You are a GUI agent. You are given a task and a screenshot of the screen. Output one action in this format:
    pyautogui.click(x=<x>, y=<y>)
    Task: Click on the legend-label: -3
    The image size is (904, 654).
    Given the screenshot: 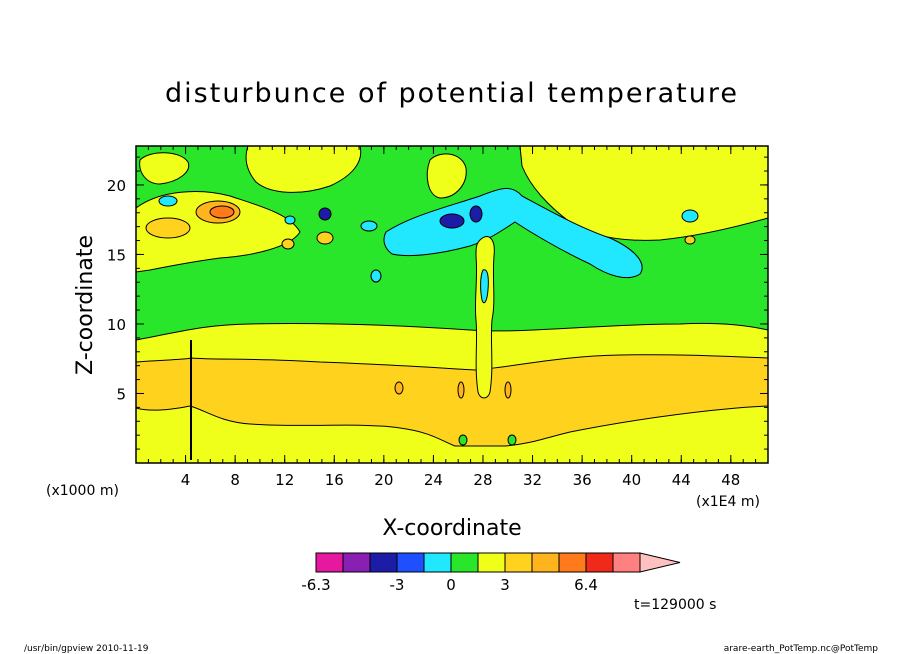 What is the action you would take?
    pyautogui.click(x=397, y=585)
    